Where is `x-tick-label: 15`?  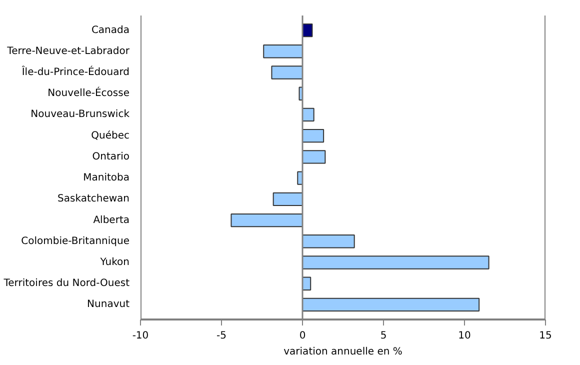
x-tick-label: 15 is located at coordinates (545, 336).